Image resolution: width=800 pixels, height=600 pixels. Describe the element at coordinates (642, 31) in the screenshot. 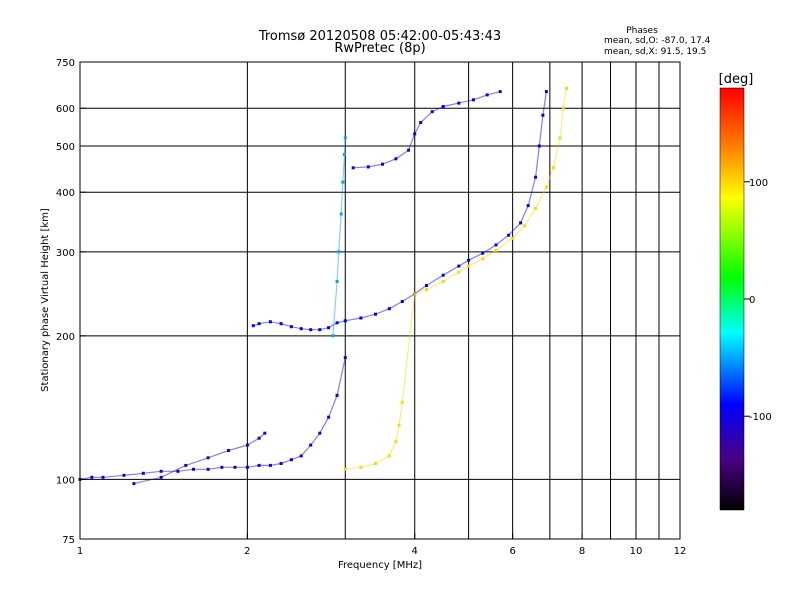

I see `phase-stats-heading: Phases` at that location.